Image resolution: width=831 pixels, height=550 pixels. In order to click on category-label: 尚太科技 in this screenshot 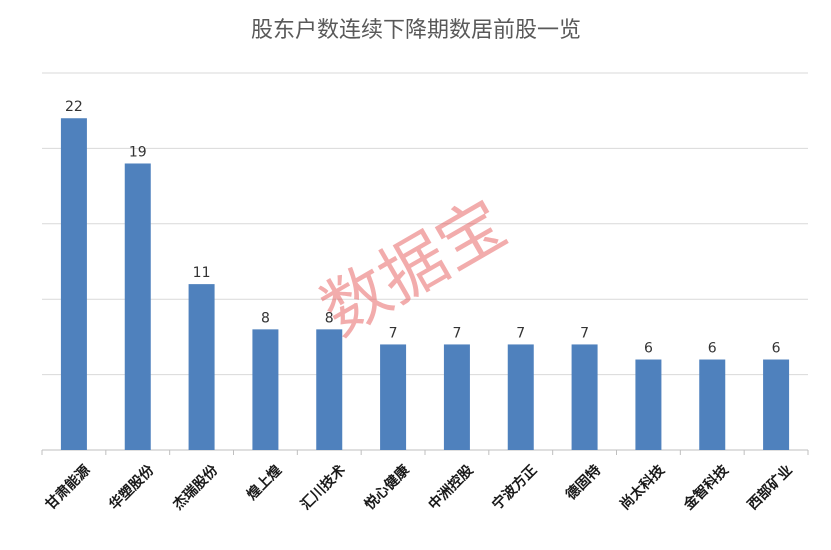, I will do `click(642, 487)`.